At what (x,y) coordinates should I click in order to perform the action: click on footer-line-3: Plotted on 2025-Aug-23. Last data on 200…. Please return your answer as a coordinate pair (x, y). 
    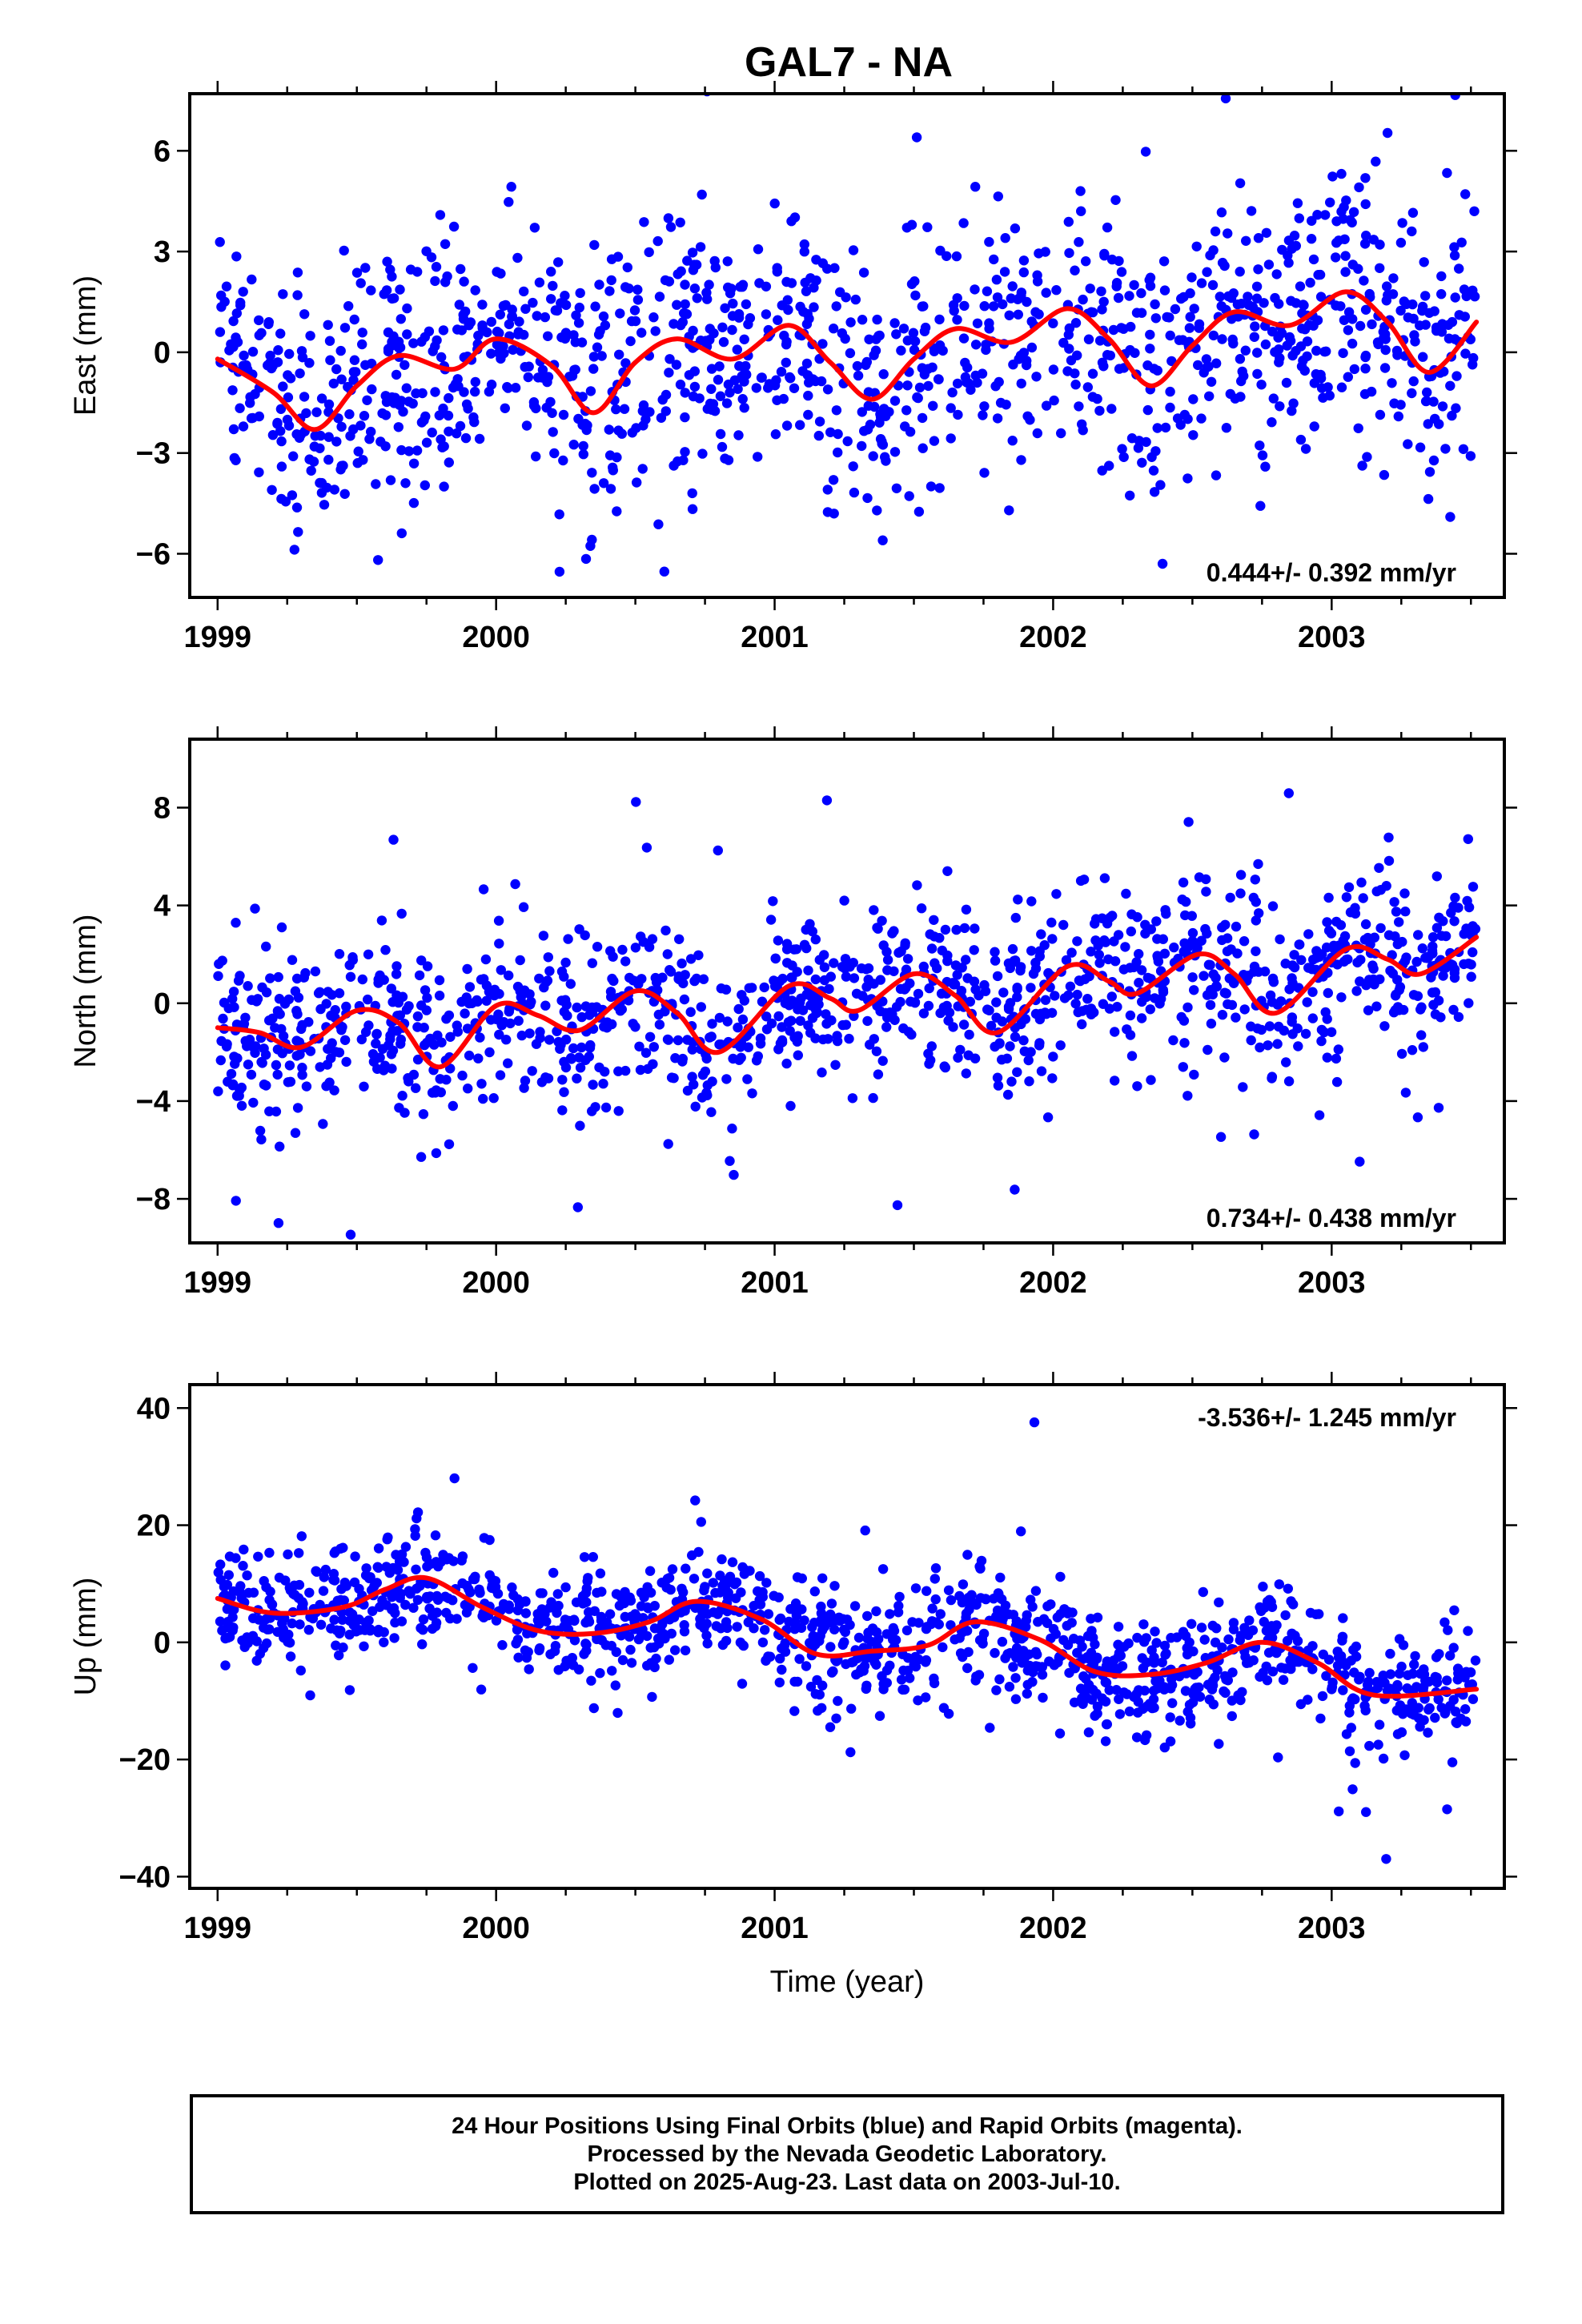
    Looking at the image, I should click on (847, 2182).